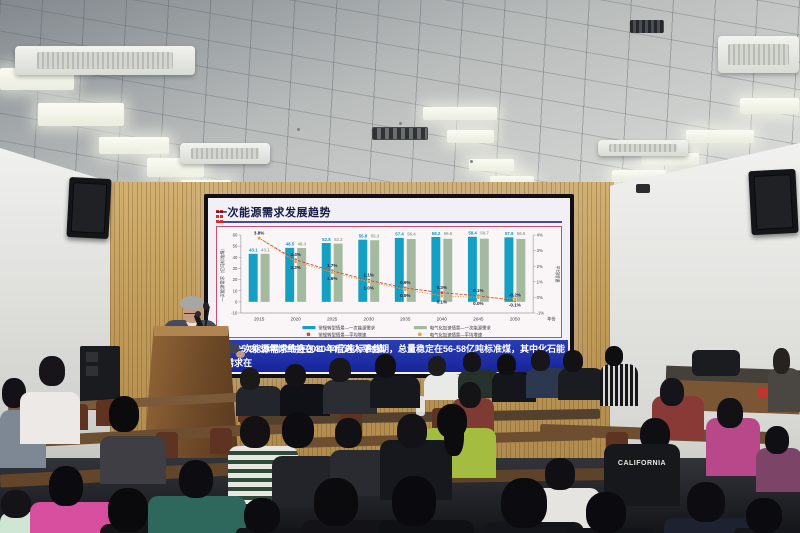  I want to click on svg-text: 2.4%, so click(295, 254).